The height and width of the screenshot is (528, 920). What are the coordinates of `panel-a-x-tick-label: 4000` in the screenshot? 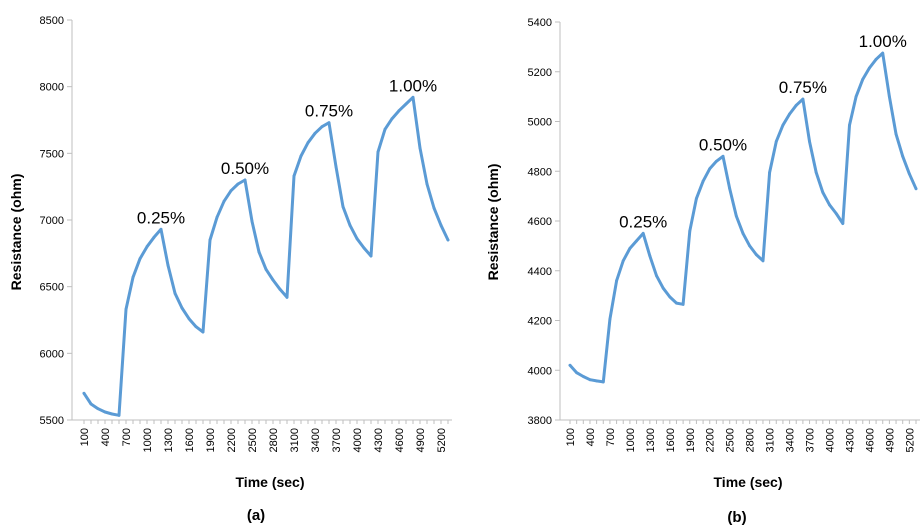 It's located at (358, 440).